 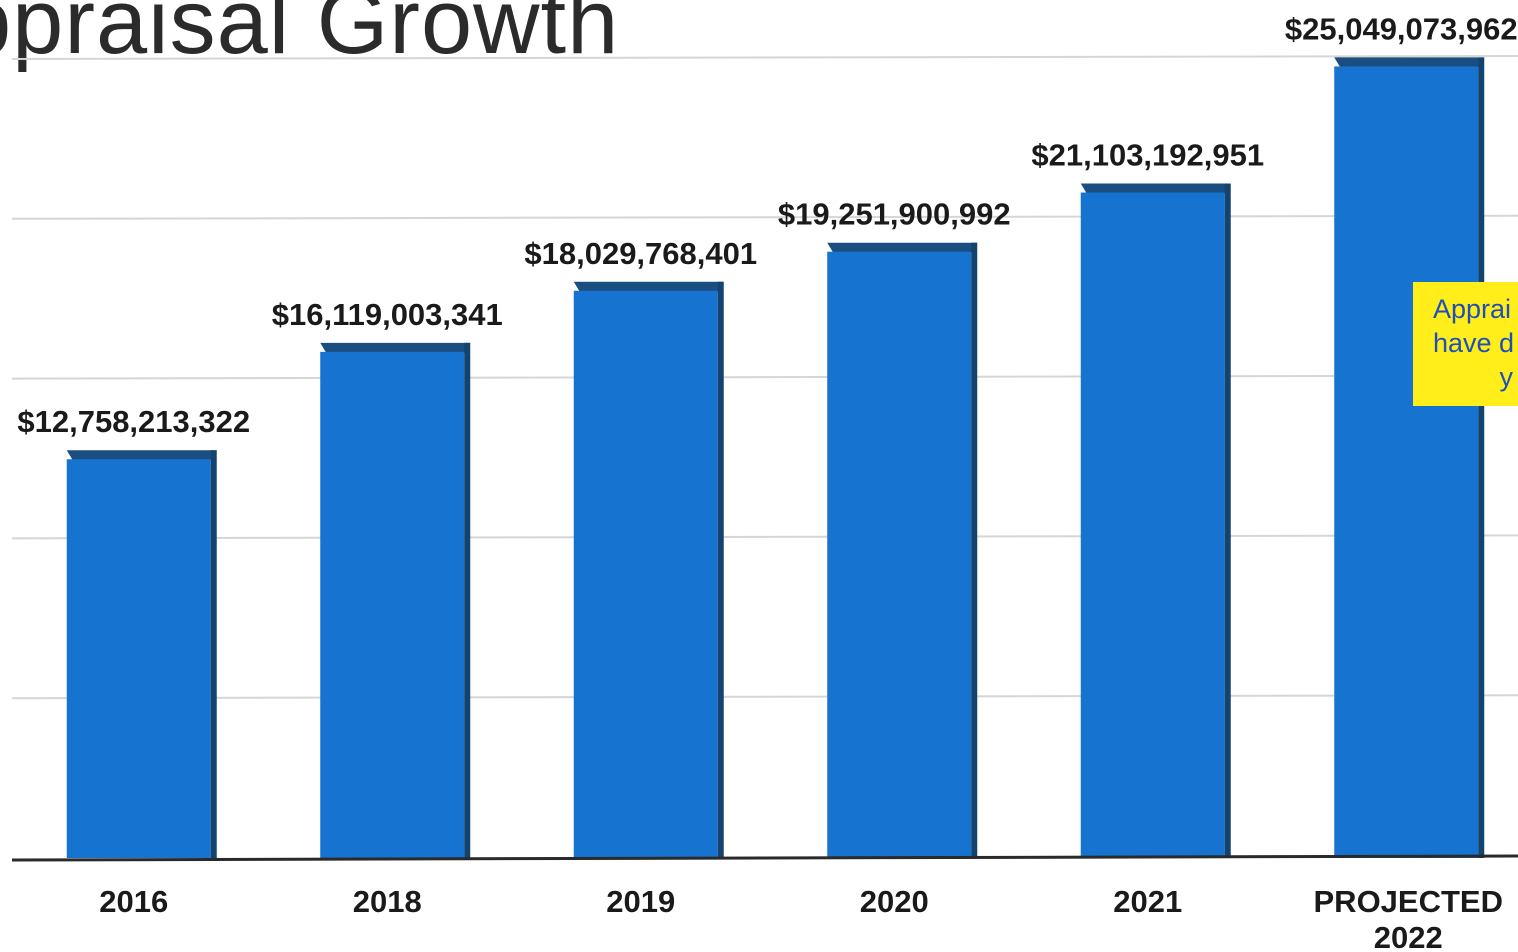 What do you see at coordinates (310, 36) in the screenshot?
I see `chart-title: ppraisal Growth` at bounding box center [310, 36].